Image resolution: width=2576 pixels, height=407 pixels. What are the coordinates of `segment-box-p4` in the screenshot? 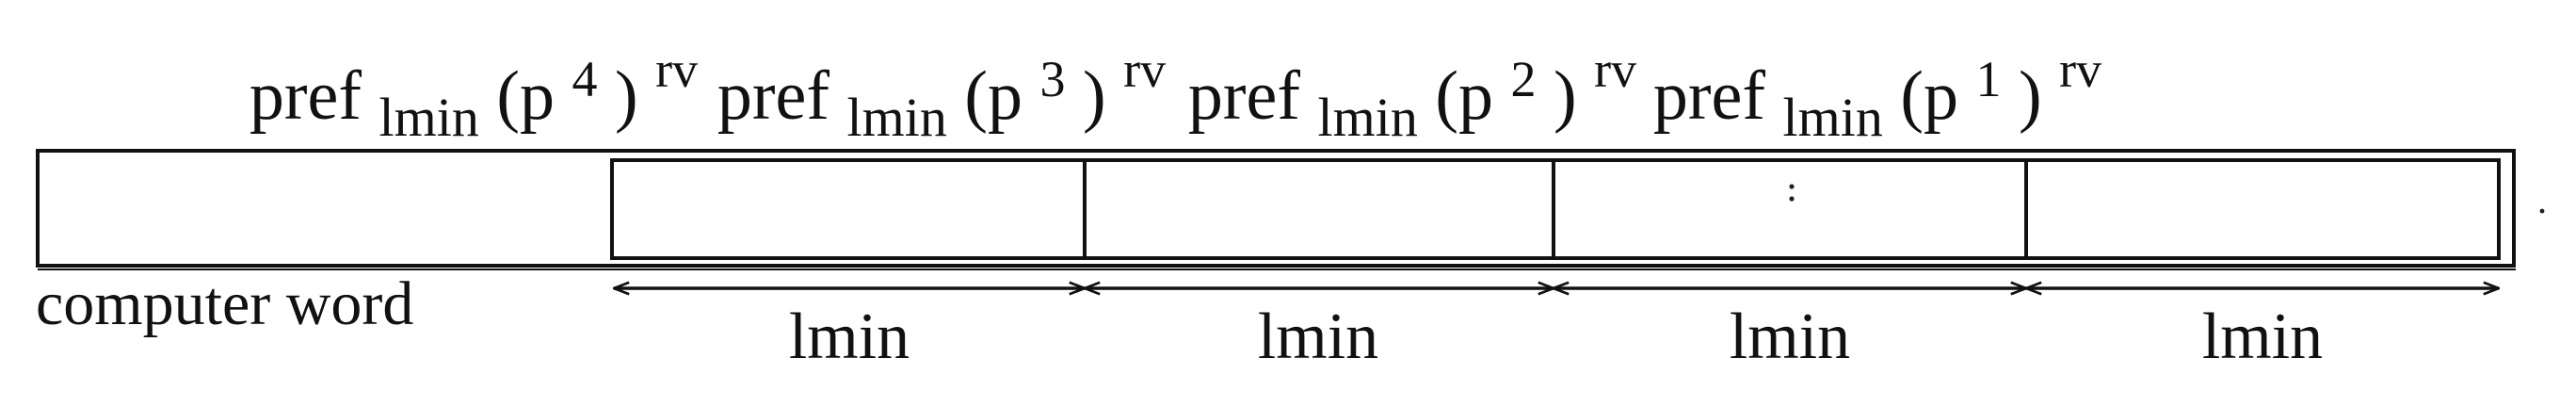 It's located at (848, 209).